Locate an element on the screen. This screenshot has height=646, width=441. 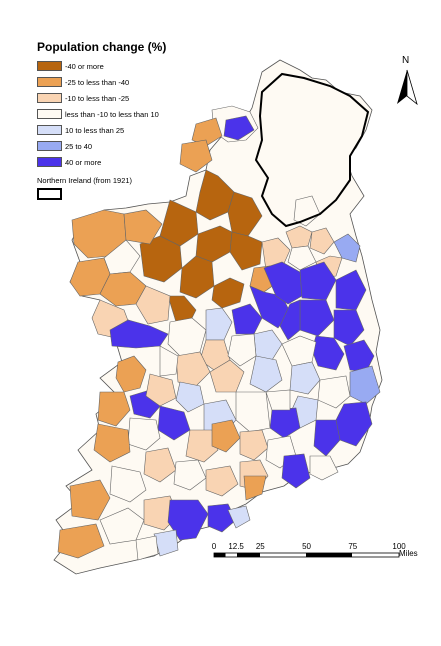
legend-item: -25 to less than -40 is located at coordinates (83, 82).